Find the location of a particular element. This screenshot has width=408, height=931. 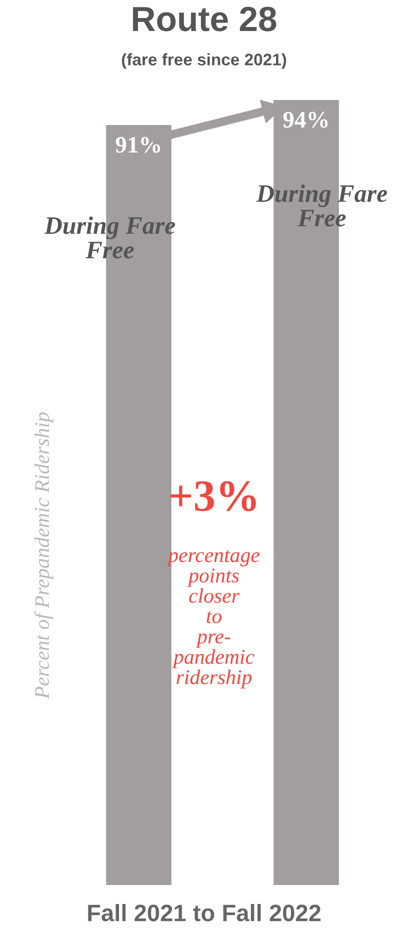

y-axis-title: Percent of Prepandemic Ridership is located at coordinates (44, 555).